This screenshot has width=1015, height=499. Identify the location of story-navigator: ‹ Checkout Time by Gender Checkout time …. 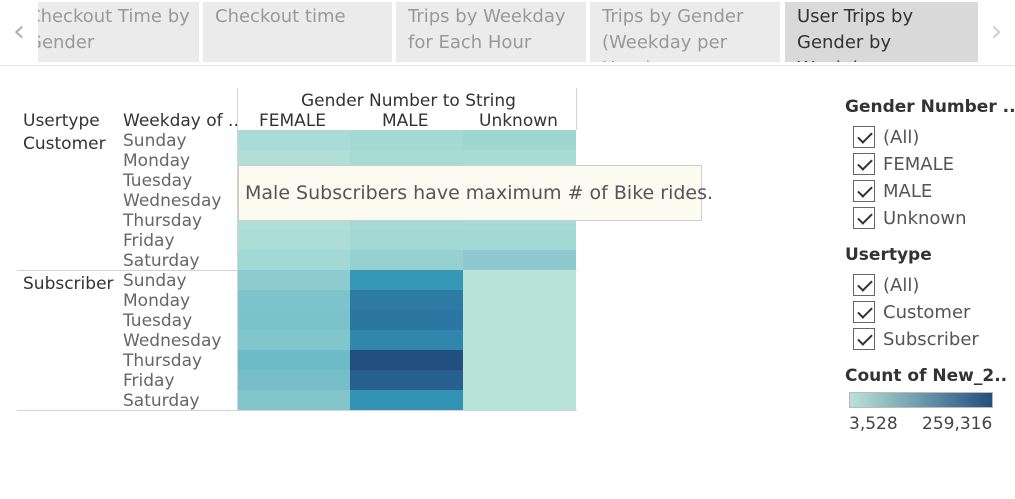
(507, 33).